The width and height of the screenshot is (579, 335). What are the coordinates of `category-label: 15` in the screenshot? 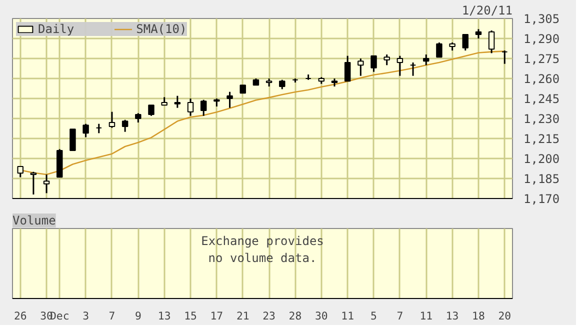 It's located at (190, 316).